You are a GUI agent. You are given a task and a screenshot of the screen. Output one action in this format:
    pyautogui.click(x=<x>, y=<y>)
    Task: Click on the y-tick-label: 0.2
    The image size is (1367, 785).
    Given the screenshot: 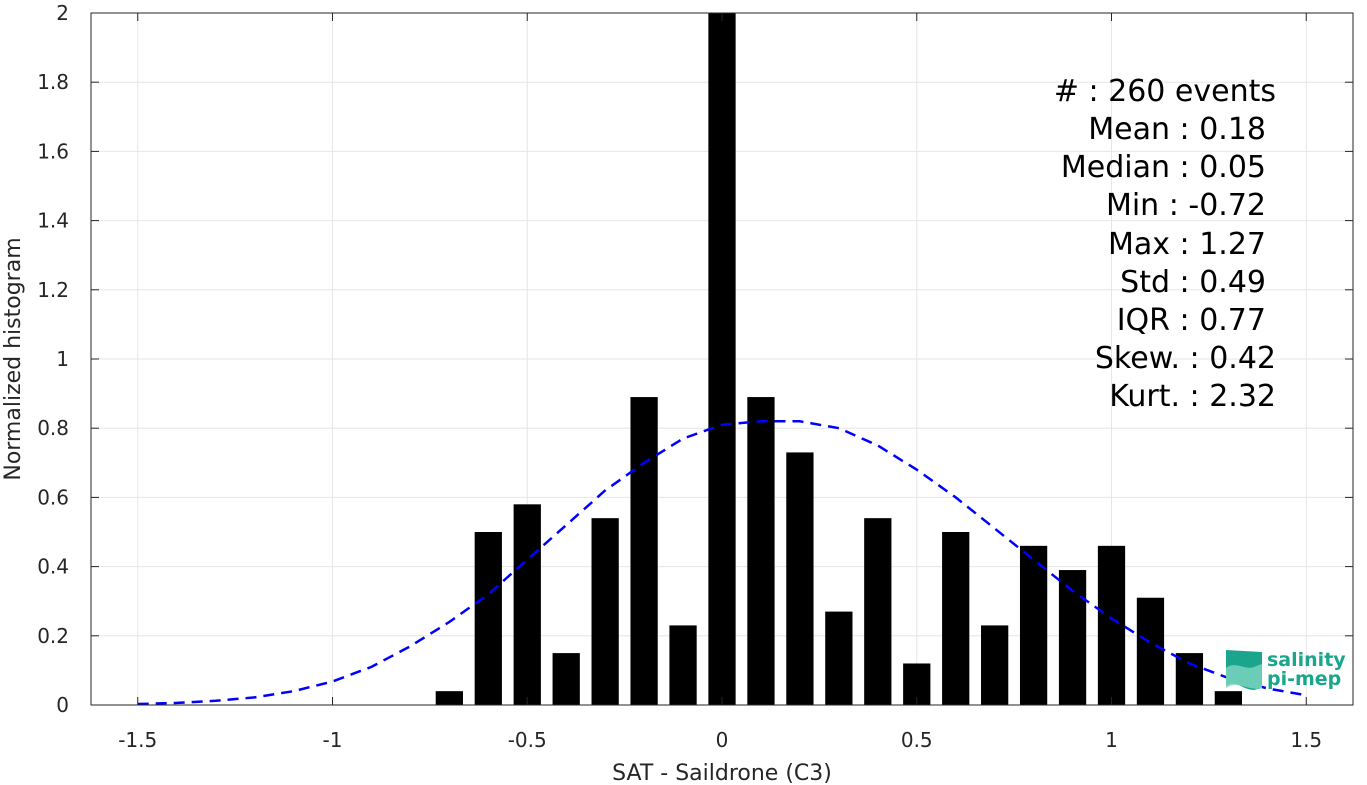 What is the action you would take?
    pyautogui.click(x=53, y=636)
    